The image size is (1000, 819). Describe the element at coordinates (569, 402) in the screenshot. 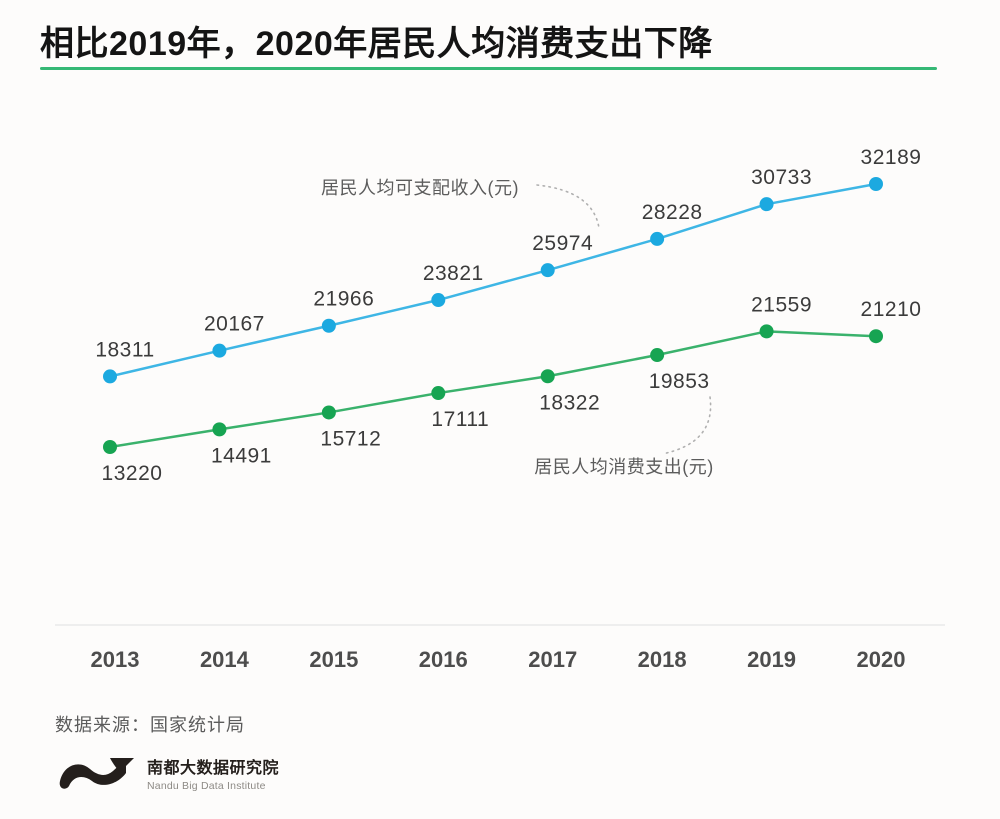

I see `value-label-2017-s1: 18322` at that location.